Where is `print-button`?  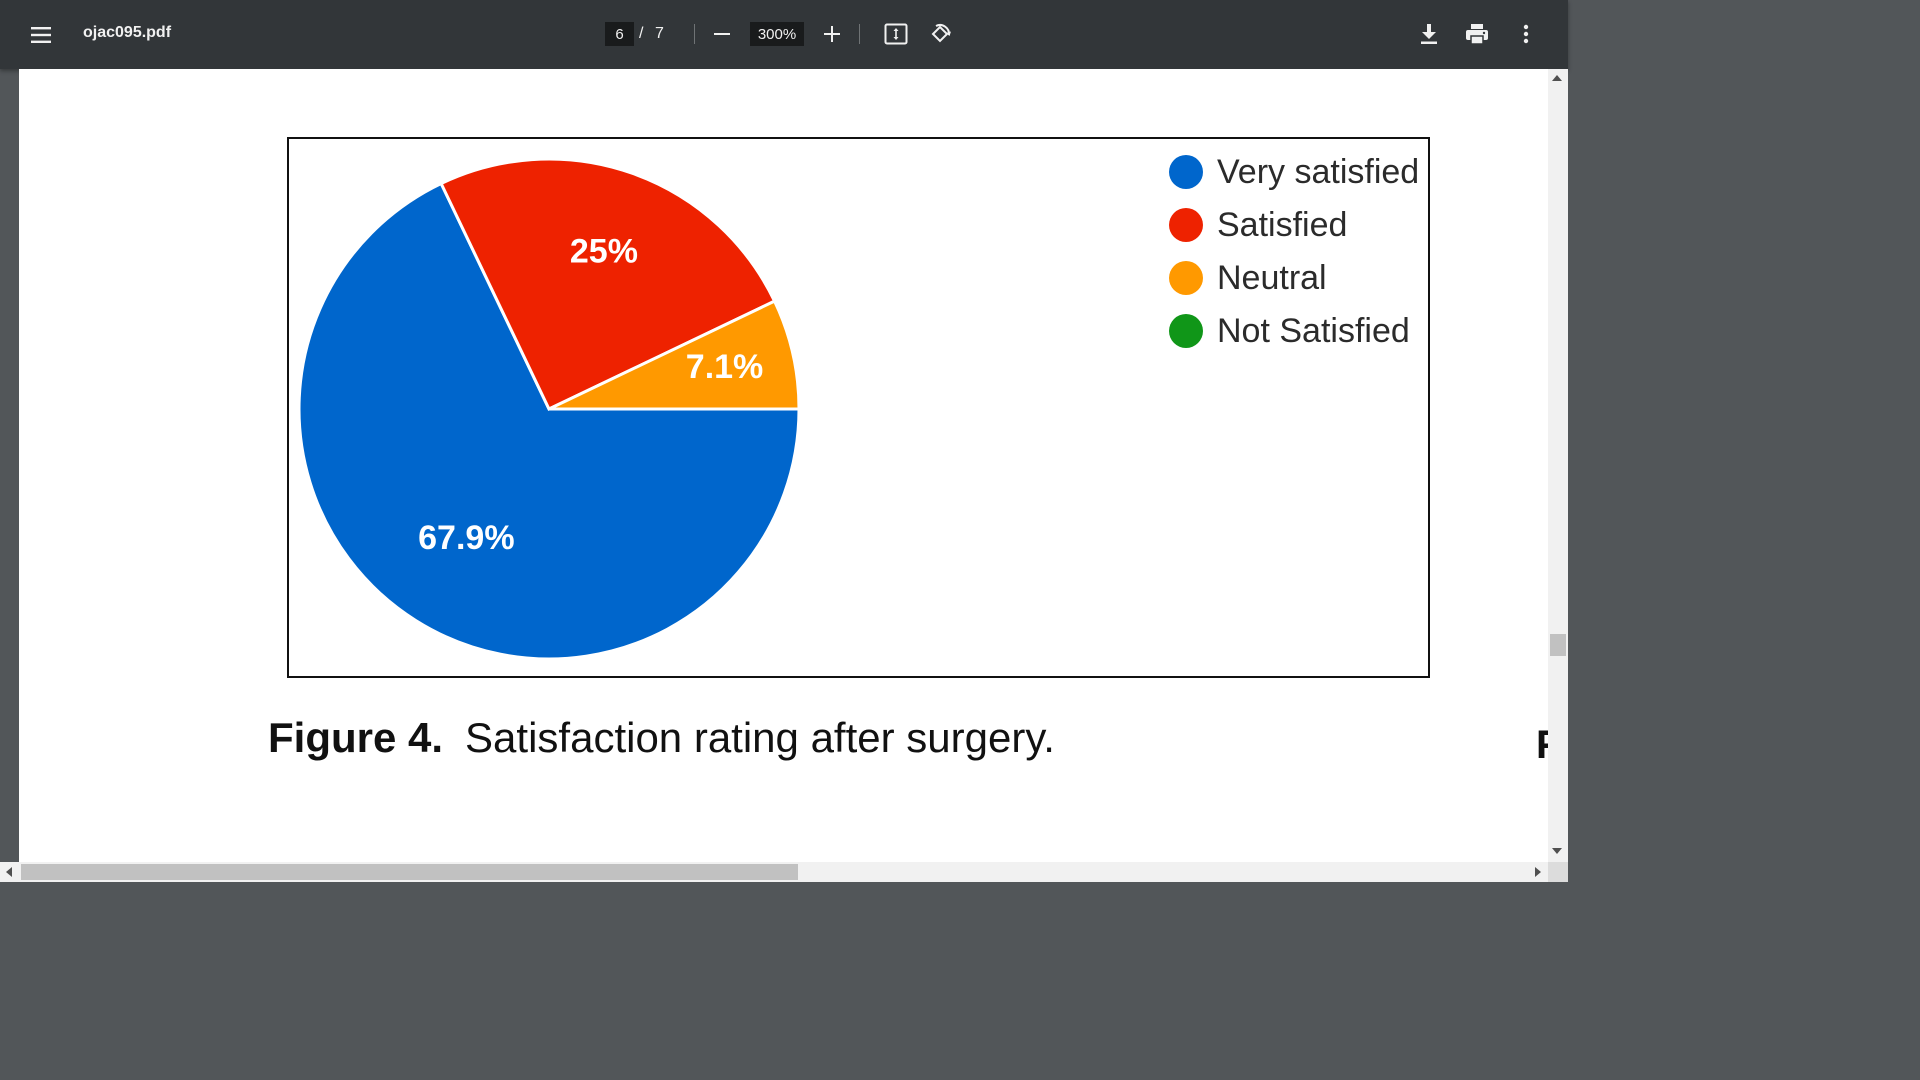
print-button is located at coordinates (1477, 34).